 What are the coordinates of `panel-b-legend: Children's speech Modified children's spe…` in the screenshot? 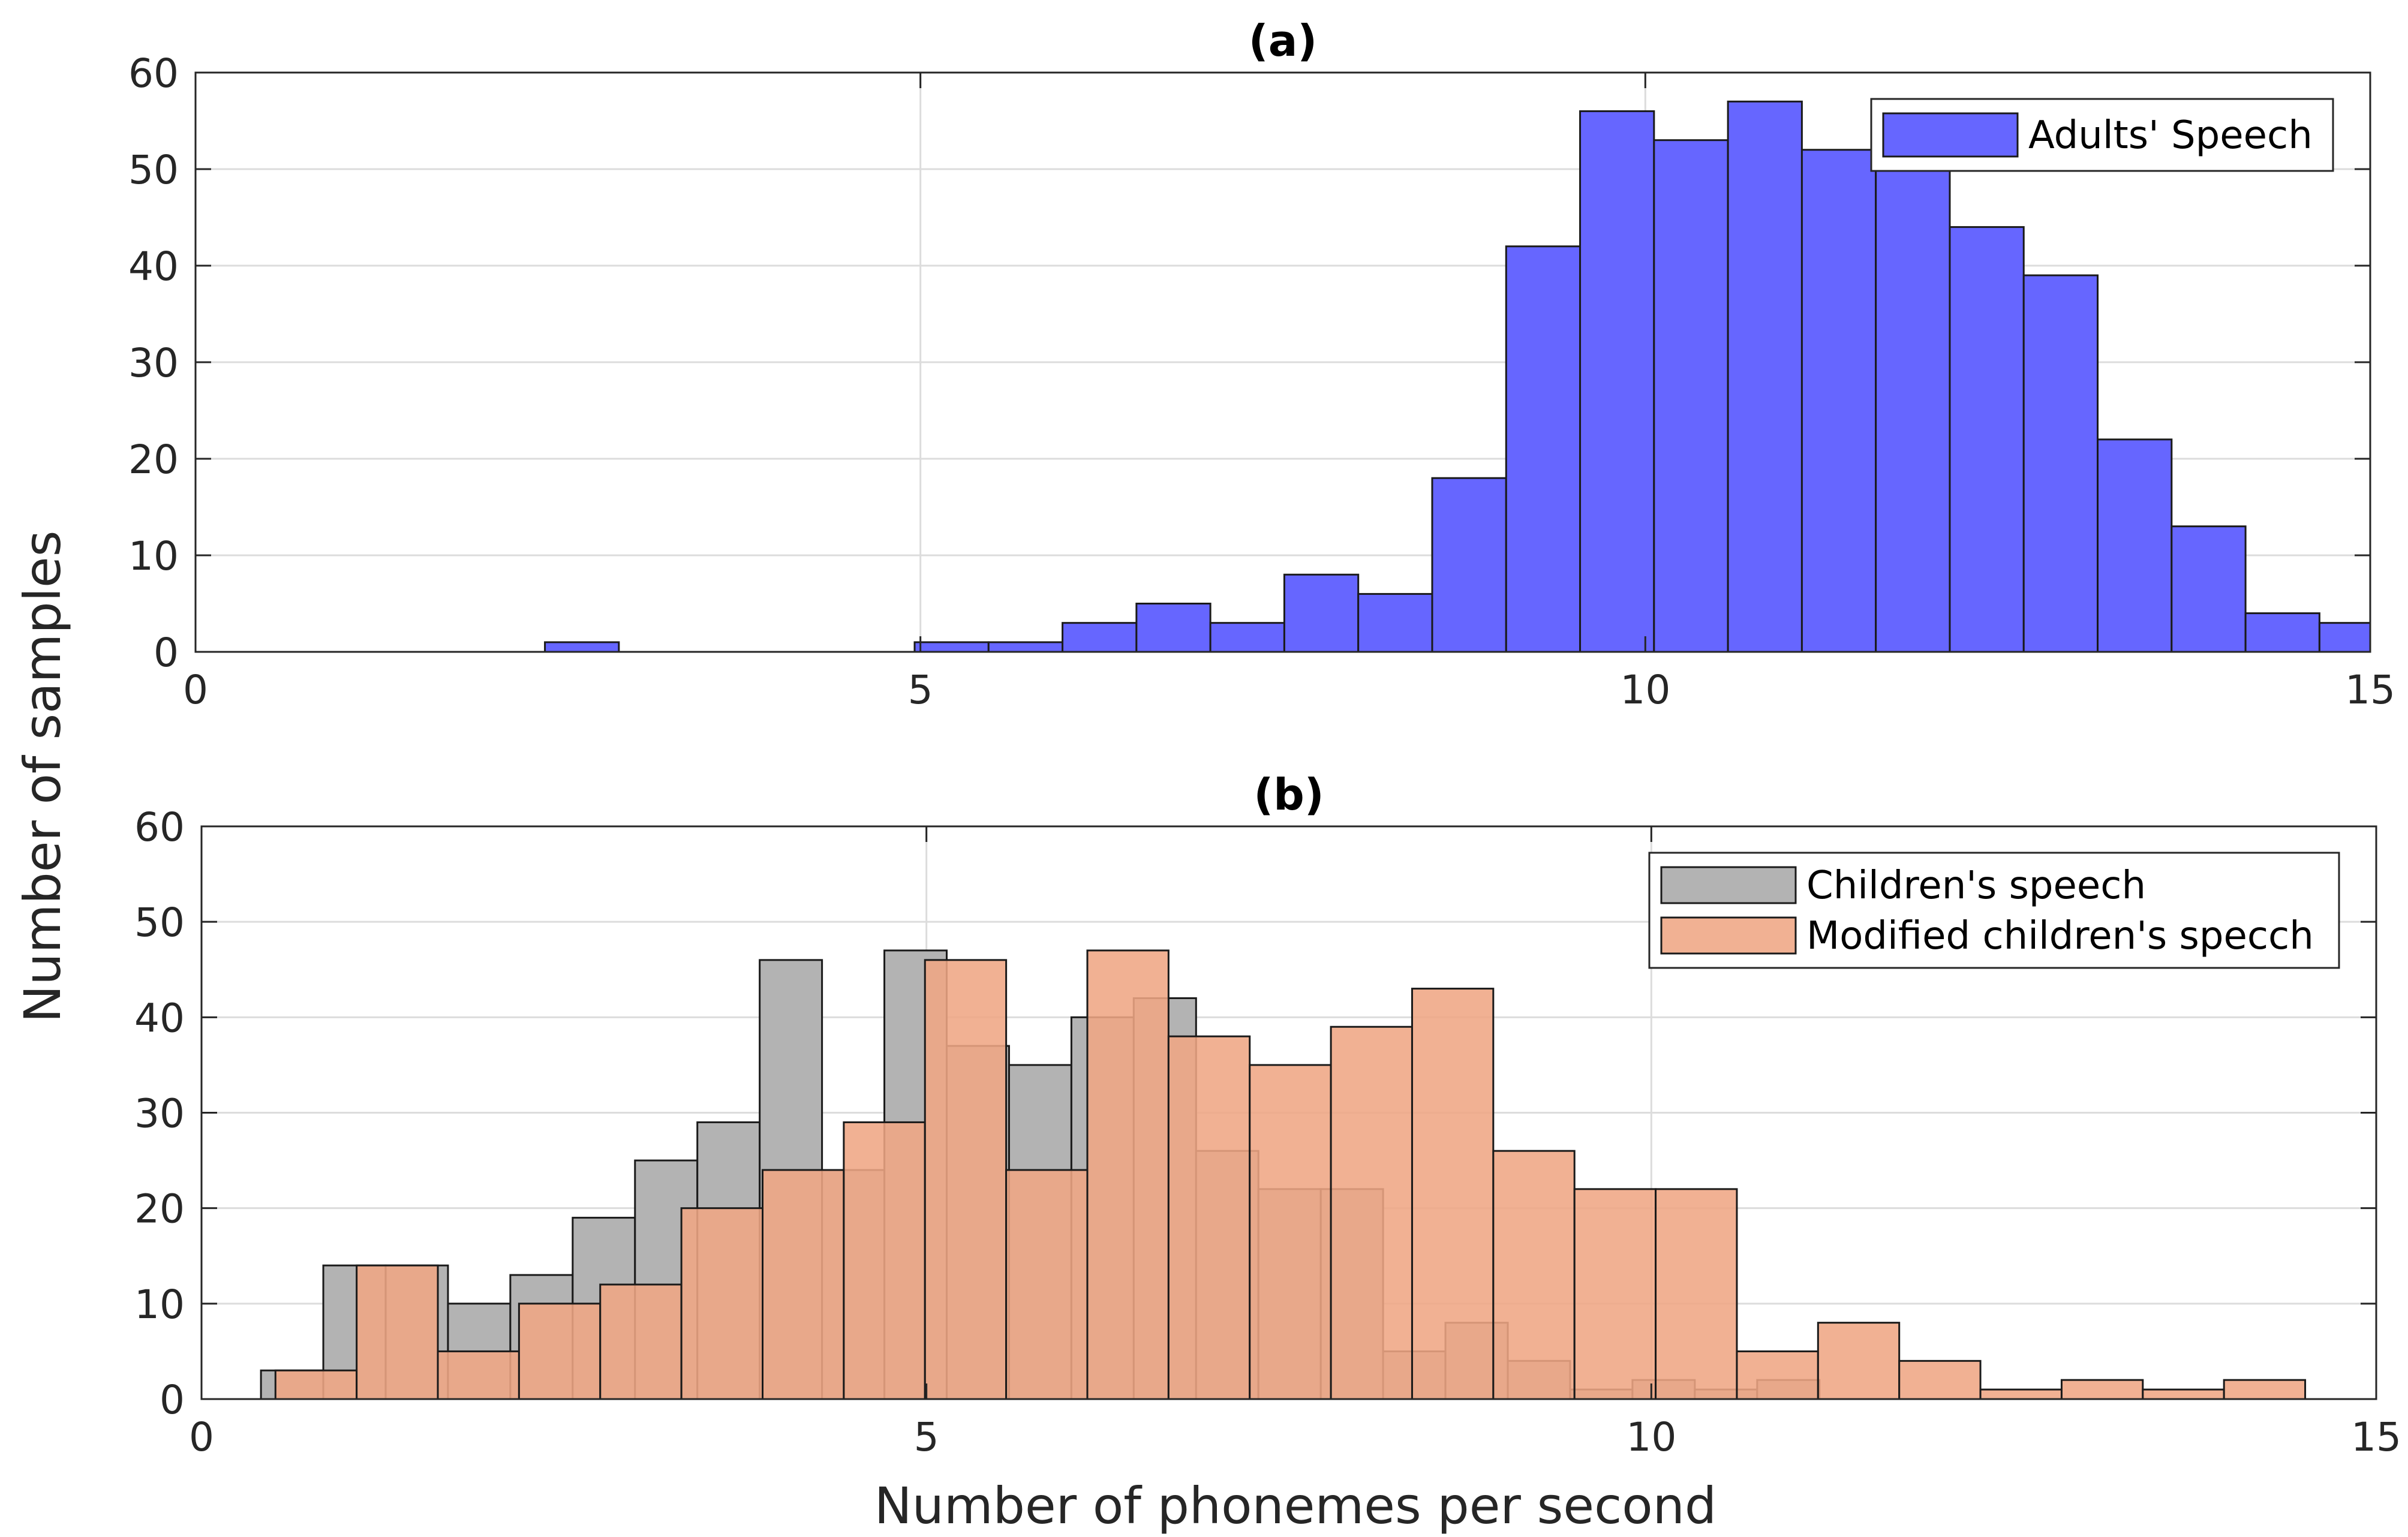 It's located at (1994, 910).